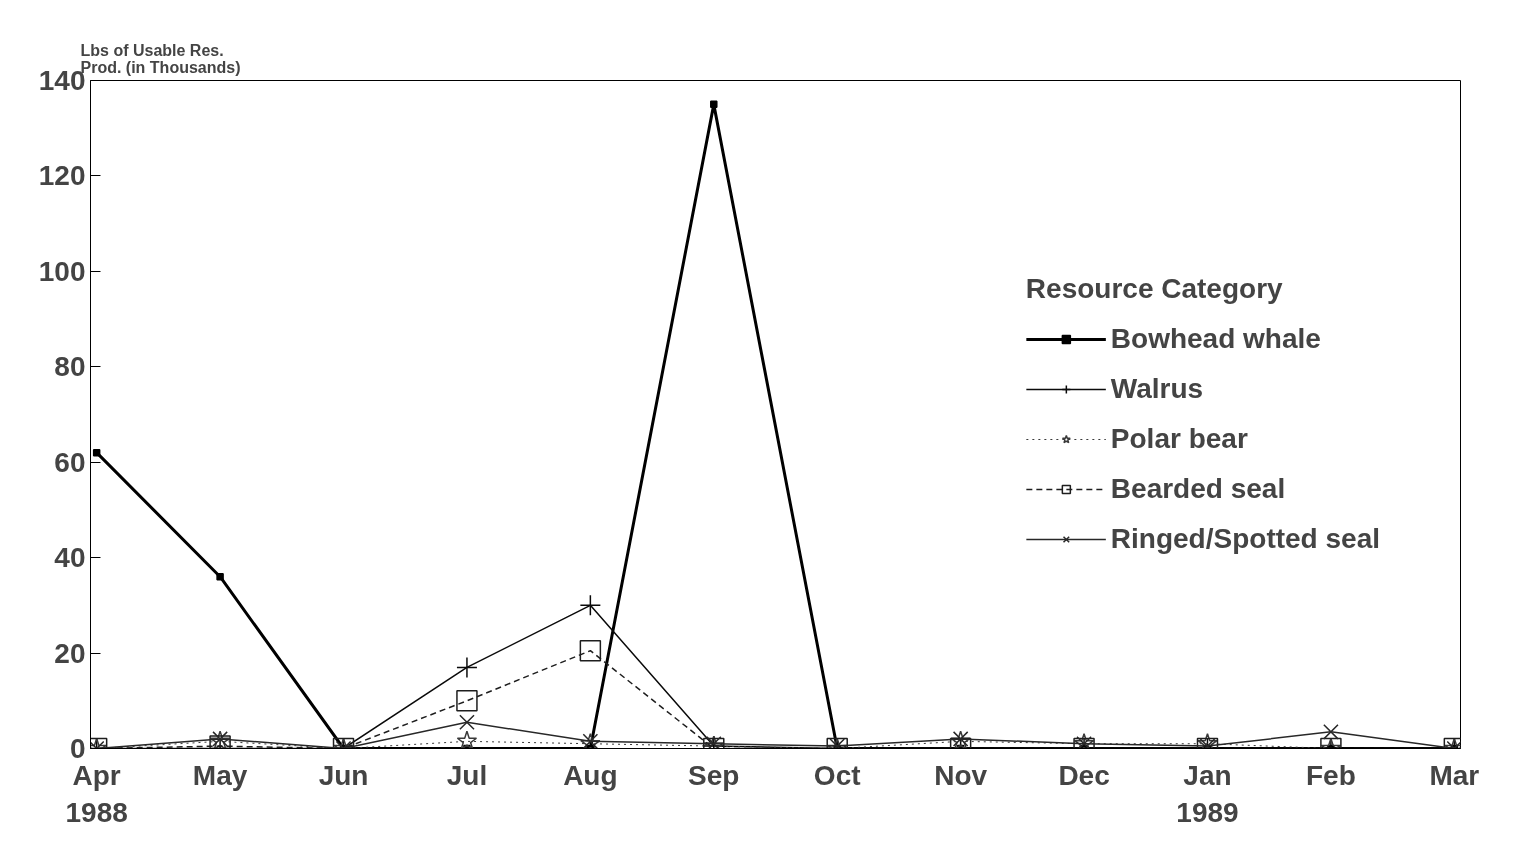 Image resolution: width=1517 pixels, height=841 pixels. Describe the element at coordinates (343, 775) in the screenshot. I see `x-tick-label: Jun` at that location.